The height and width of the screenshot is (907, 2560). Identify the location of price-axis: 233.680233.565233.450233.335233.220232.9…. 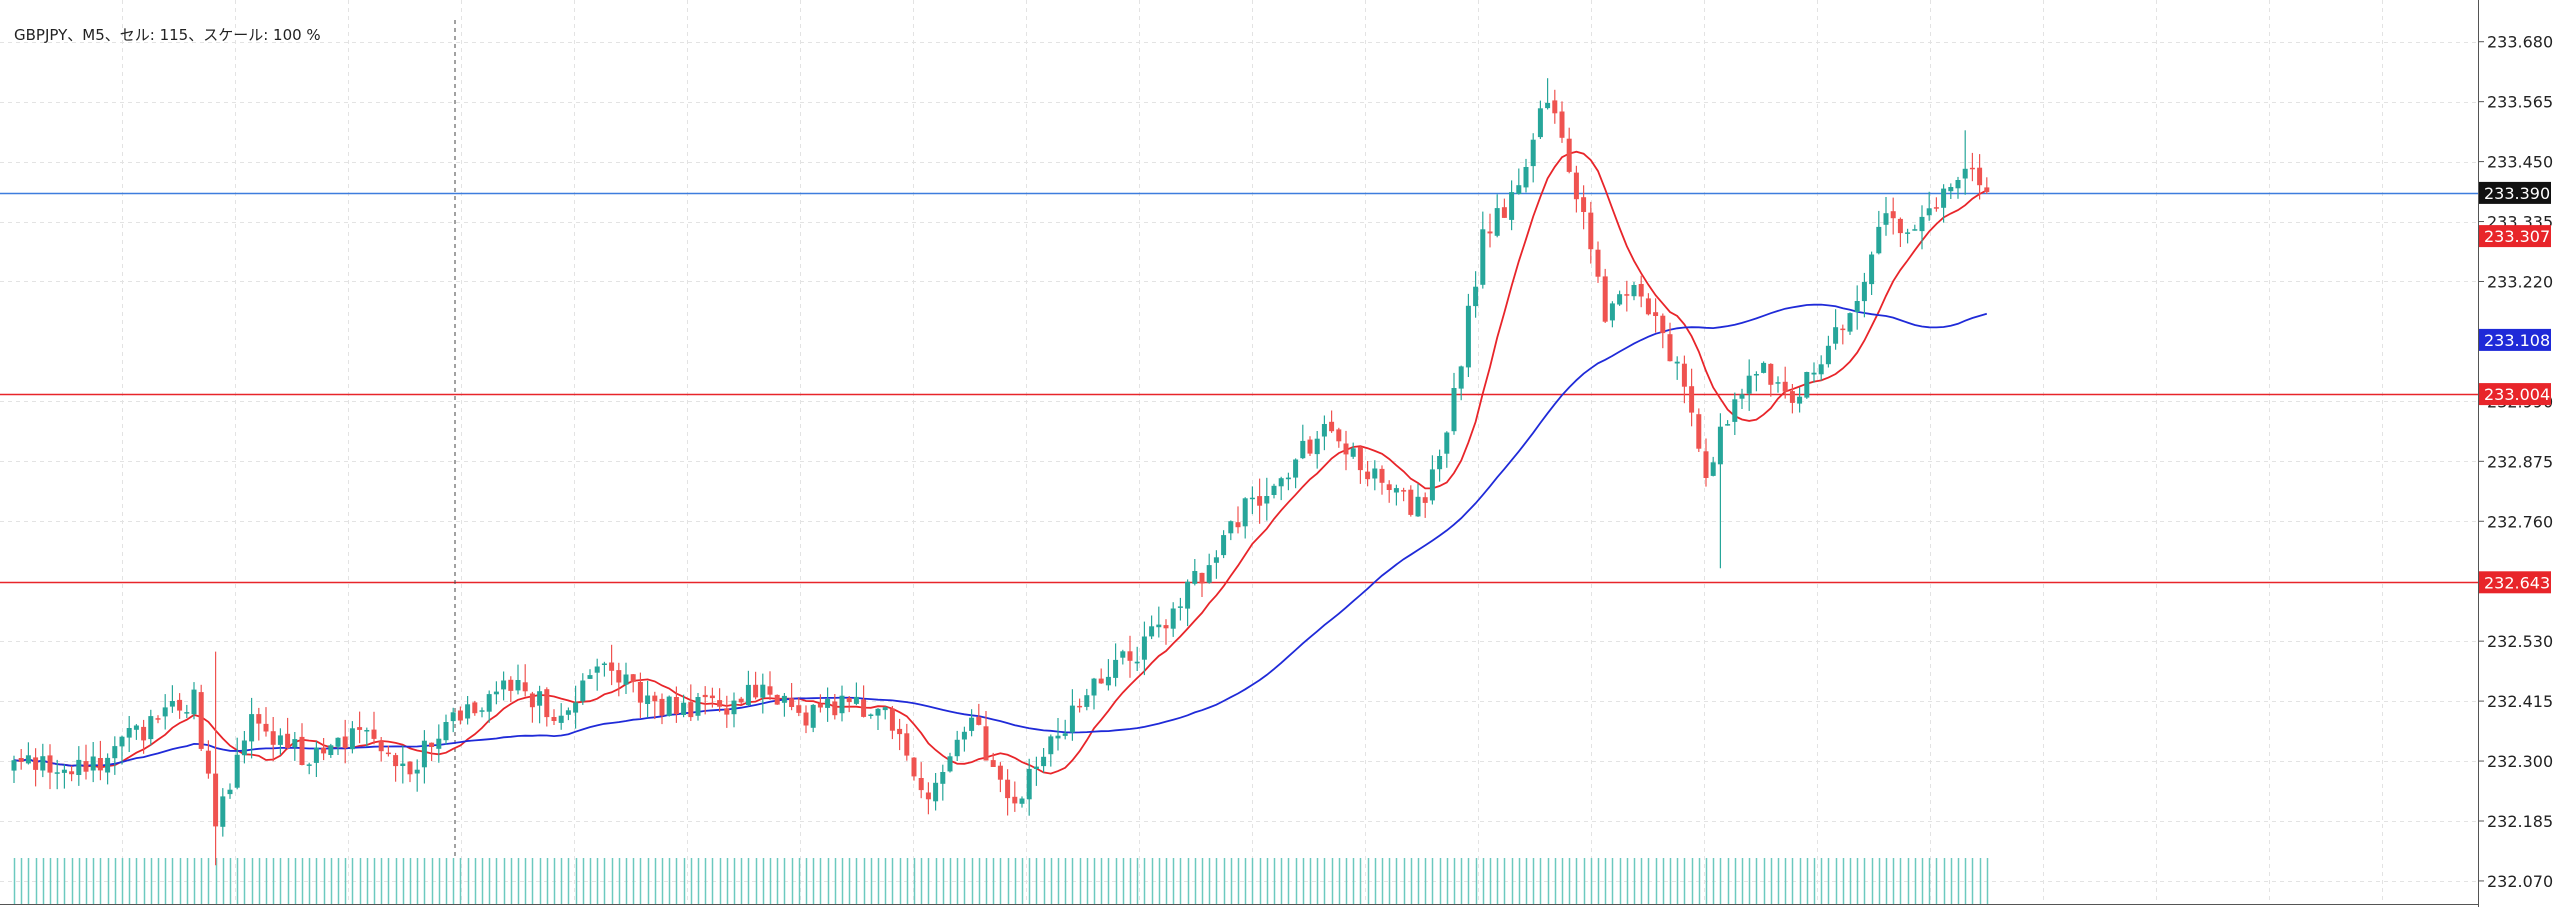
(2515, 462).